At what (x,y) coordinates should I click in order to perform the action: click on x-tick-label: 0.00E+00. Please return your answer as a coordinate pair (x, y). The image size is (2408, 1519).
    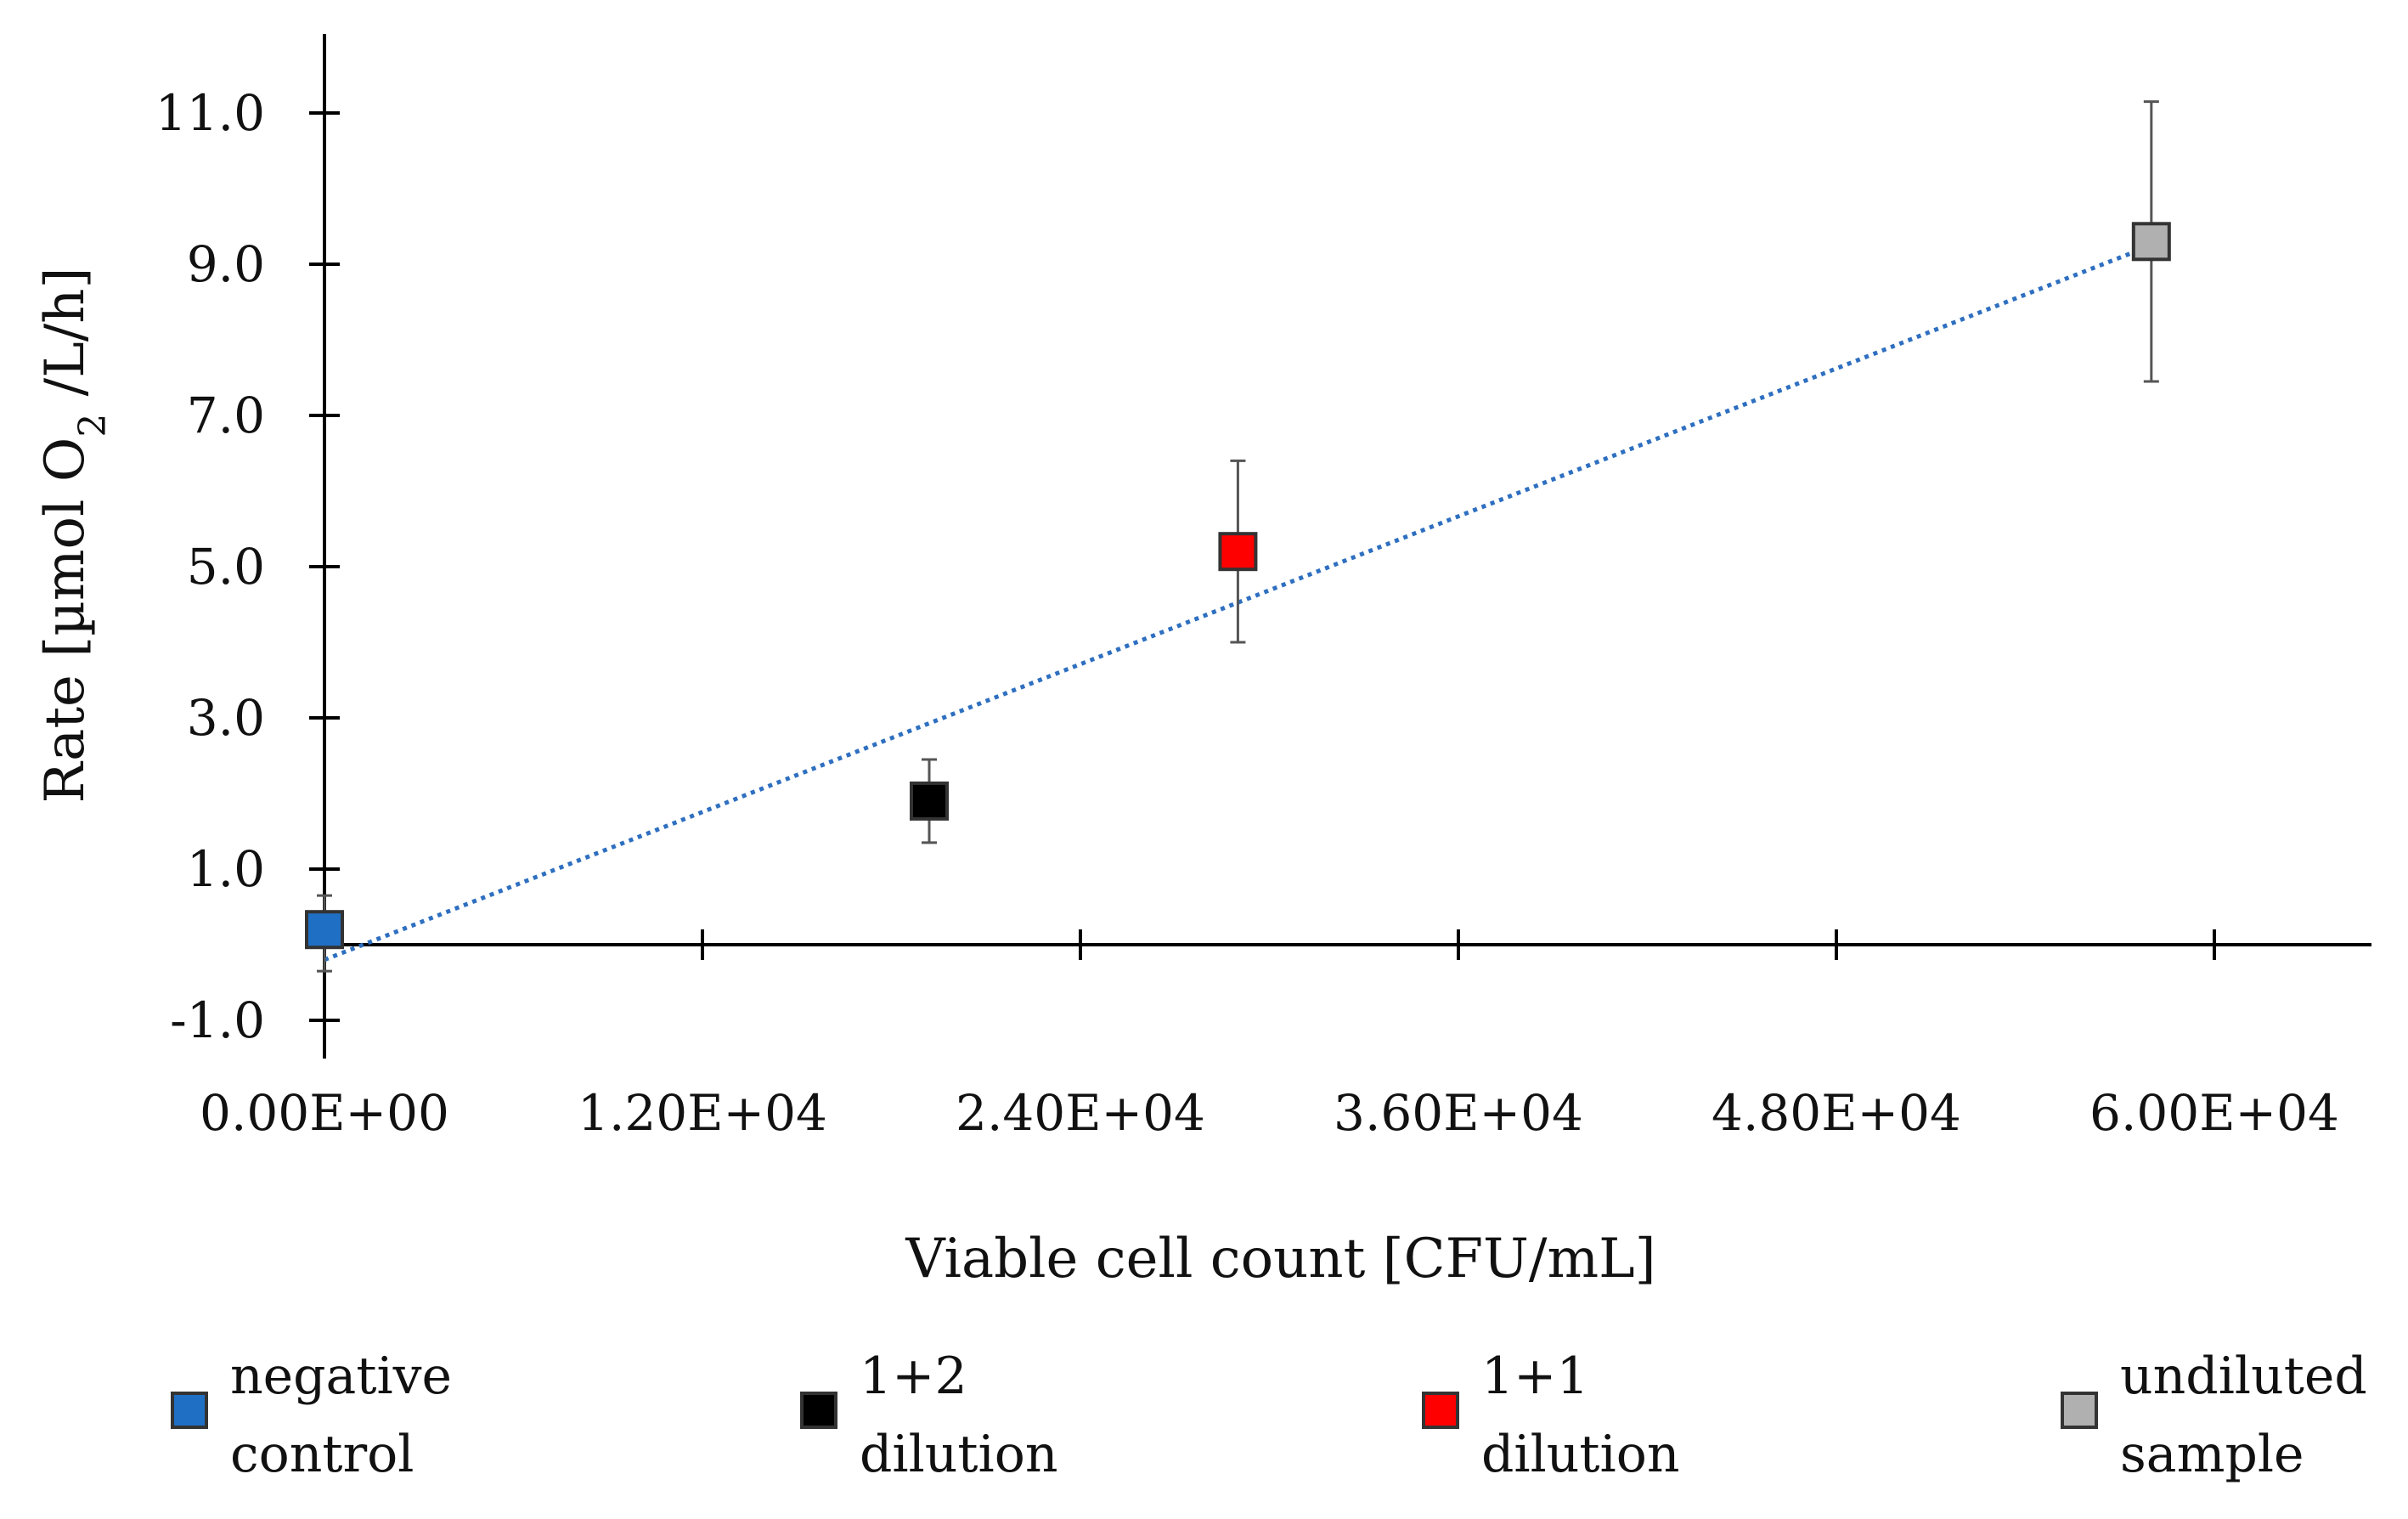
    Looking at the image, I should click on (325, 1113).